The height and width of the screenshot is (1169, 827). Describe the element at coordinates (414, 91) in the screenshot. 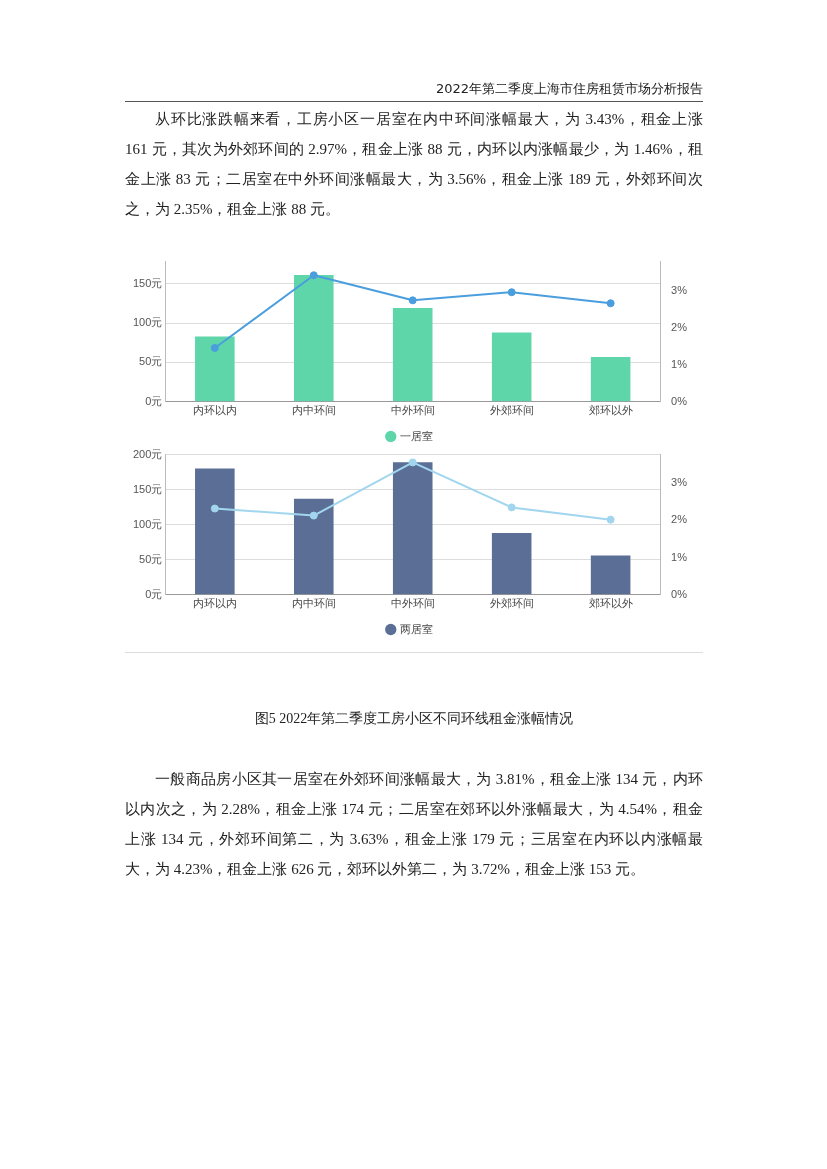

I see `text: 2022年第二季度上海市住房租赁市场分析报告` at that location.